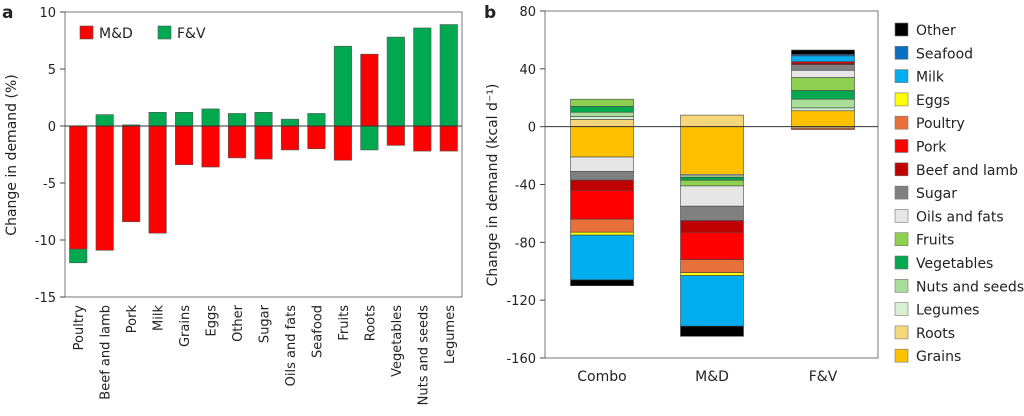  Describe the element at coordinates (935, 334) in the screenshot. I see `legend-label: Roots` at that location.